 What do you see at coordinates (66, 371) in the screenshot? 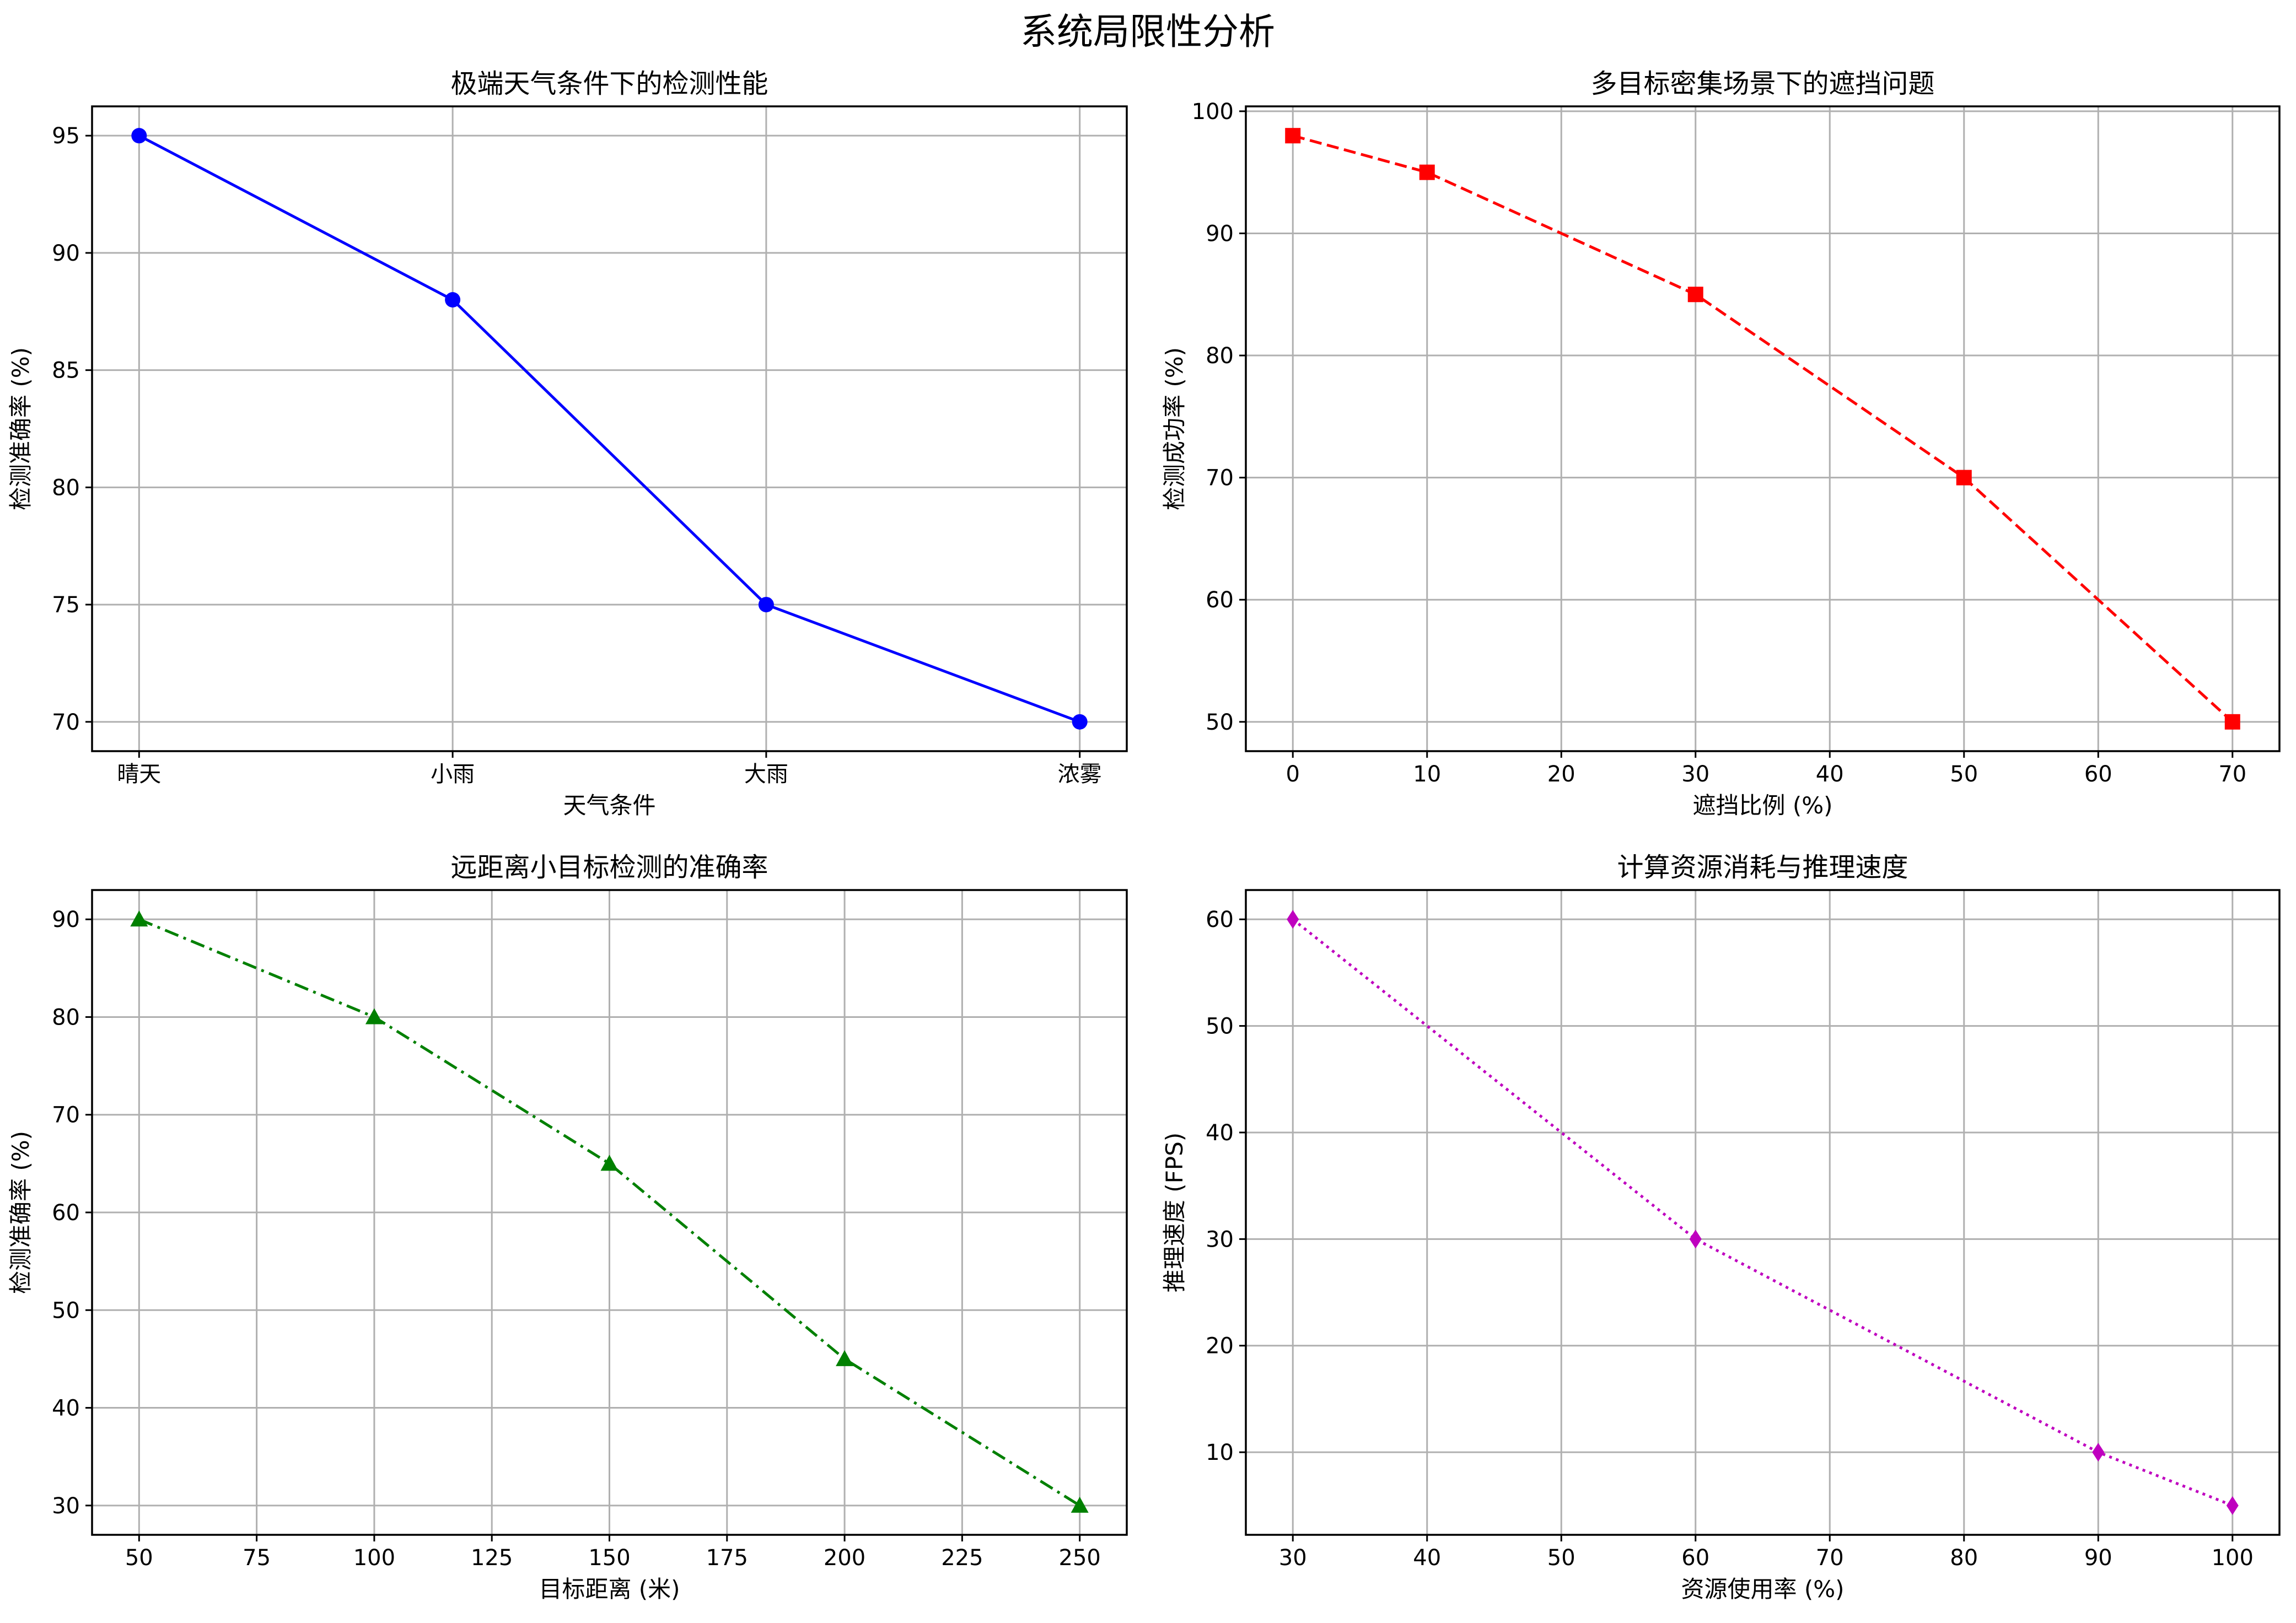
I see `y-tick-label: 85` at bounding box center [66, 371].